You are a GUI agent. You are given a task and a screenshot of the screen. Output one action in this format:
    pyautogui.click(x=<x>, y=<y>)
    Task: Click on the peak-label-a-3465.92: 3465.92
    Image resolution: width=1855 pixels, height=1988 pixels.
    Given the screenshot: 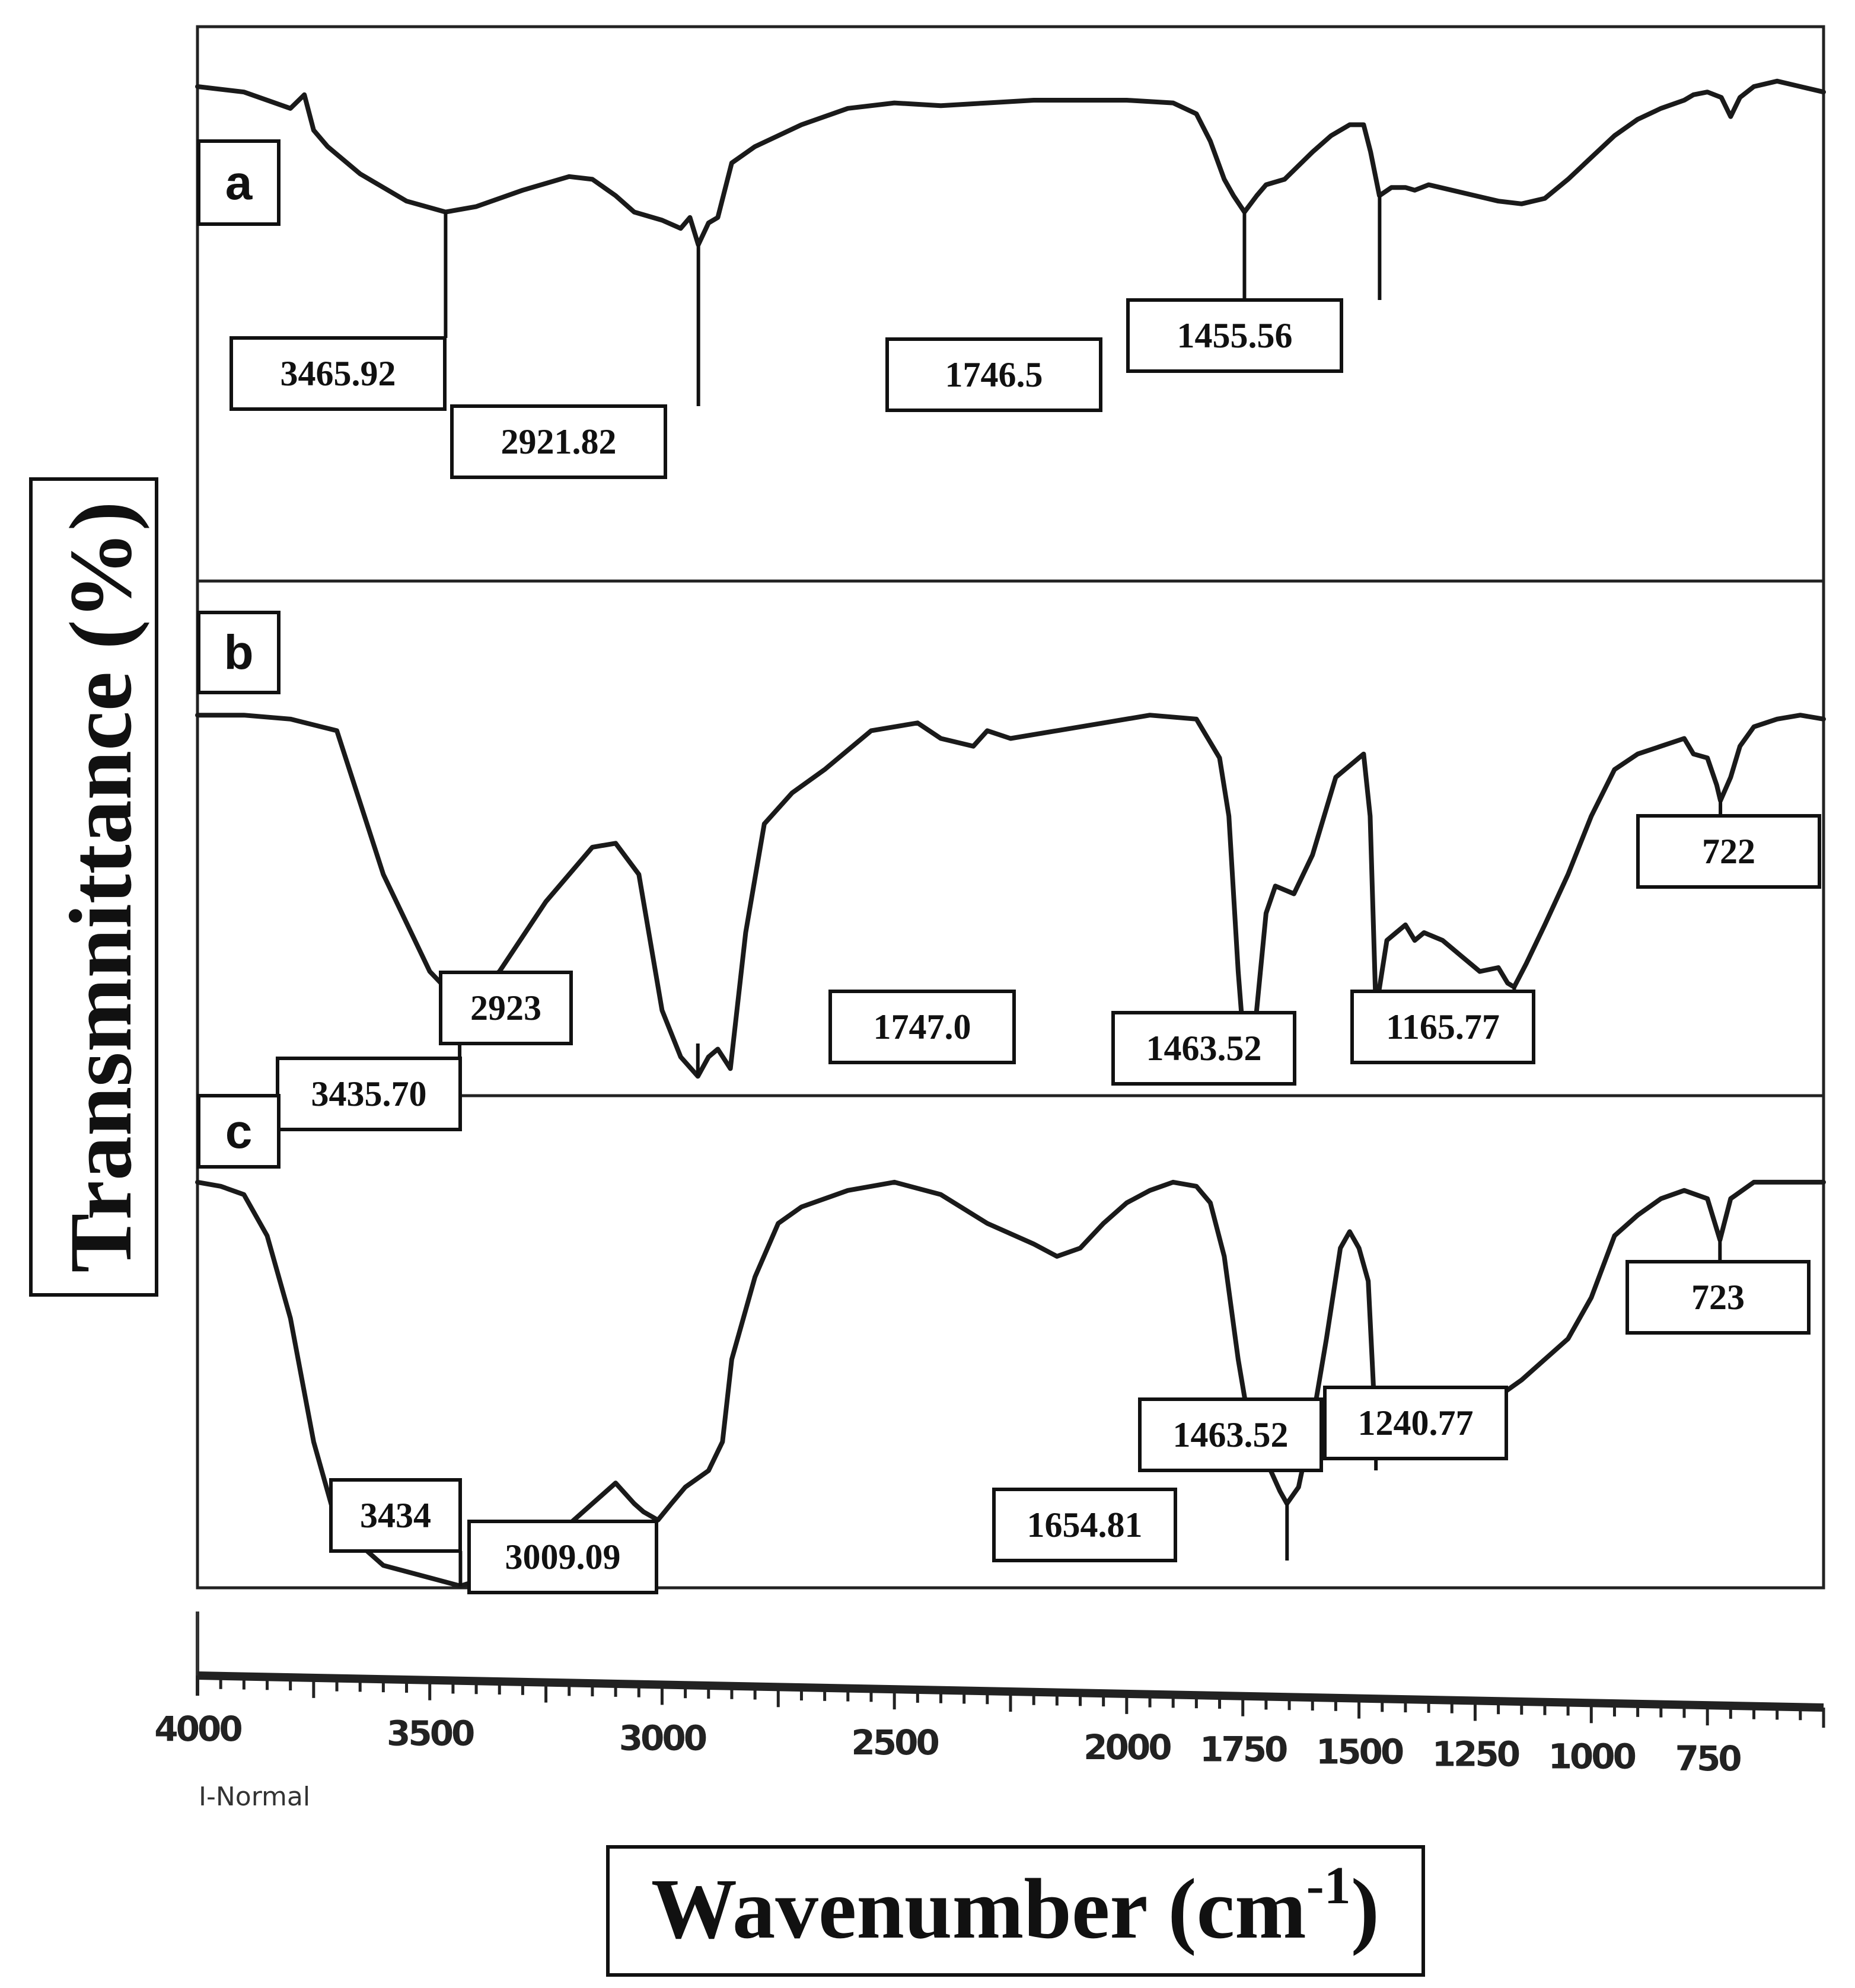 What is the action you would take?
    pyautogui.click(x=339, y=312)
    